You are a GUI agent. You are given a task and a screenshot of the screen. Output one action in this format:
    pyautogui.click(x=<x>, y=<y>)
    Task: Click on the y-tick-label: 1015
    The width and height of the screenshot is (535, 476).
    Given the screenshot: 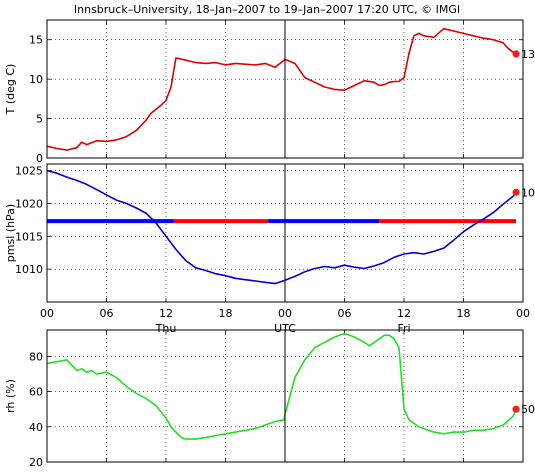 What is the action you would take?
    pyautogui.click(x=29, y=236)
    